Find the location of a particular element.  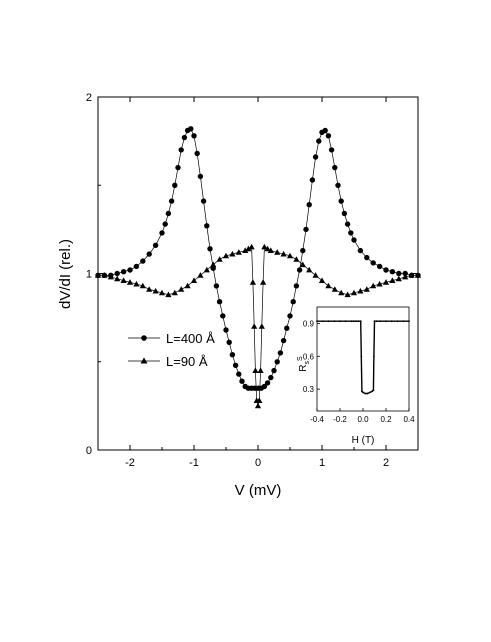

x-tick-label: -2 is located at coordinates (130, 463).